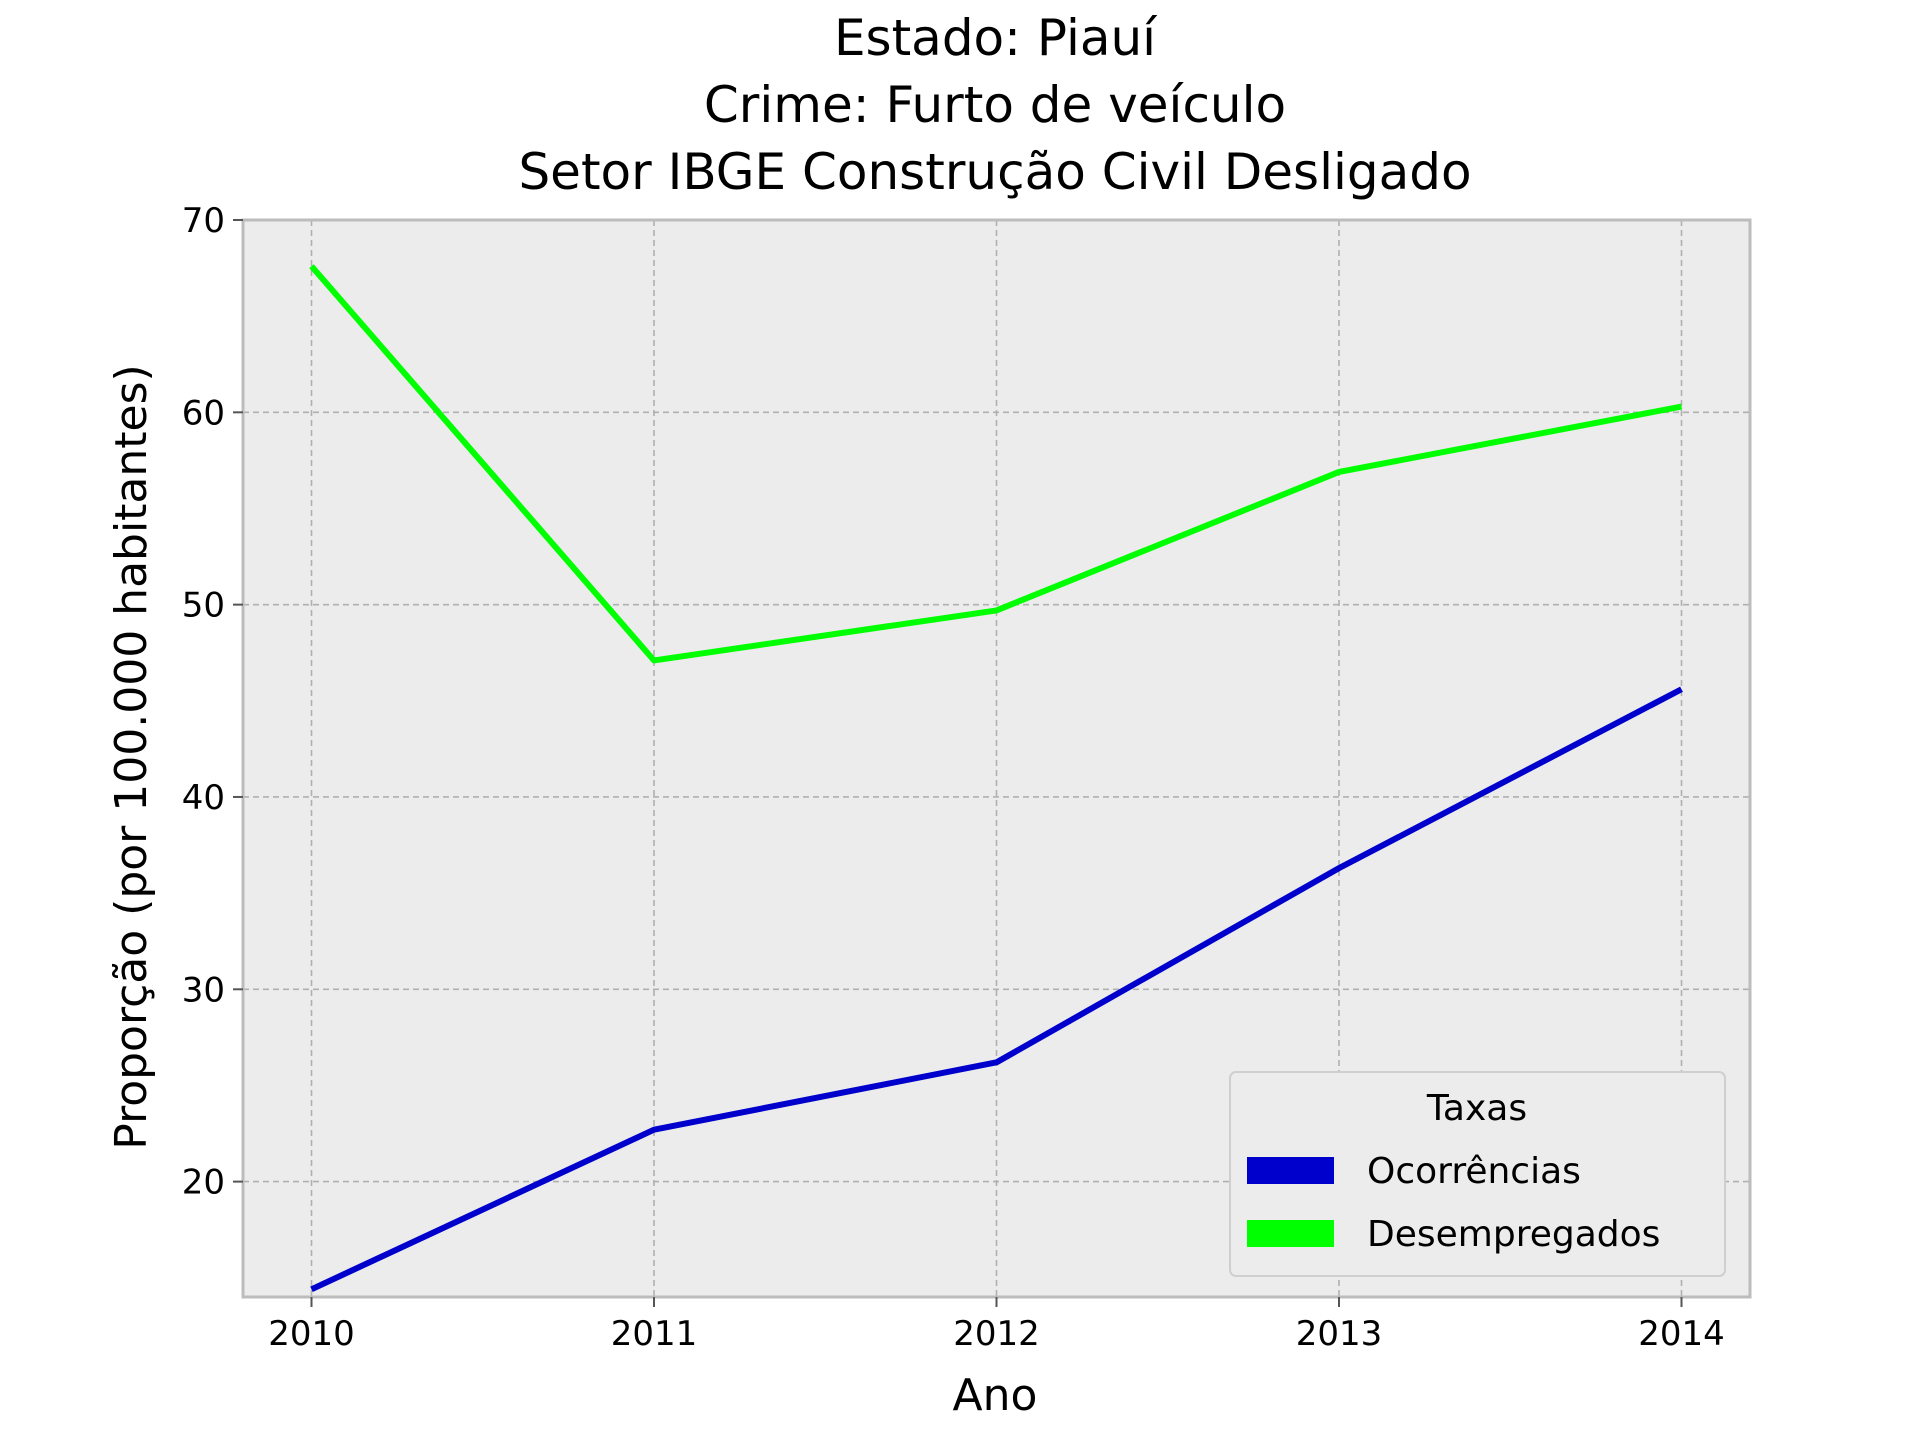 Image resolution: width=1920 pixels, height=1440 pixels. I want to click on x-tick-label: 2013, so click(1339, 1334).